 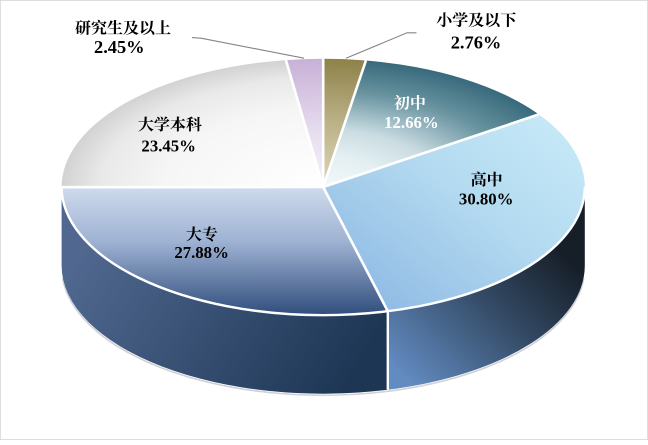 What do you see at coordinates (119, 47) in the screenshot?
I see `svg-text: 2.45%` at bounding box center [119, 47].